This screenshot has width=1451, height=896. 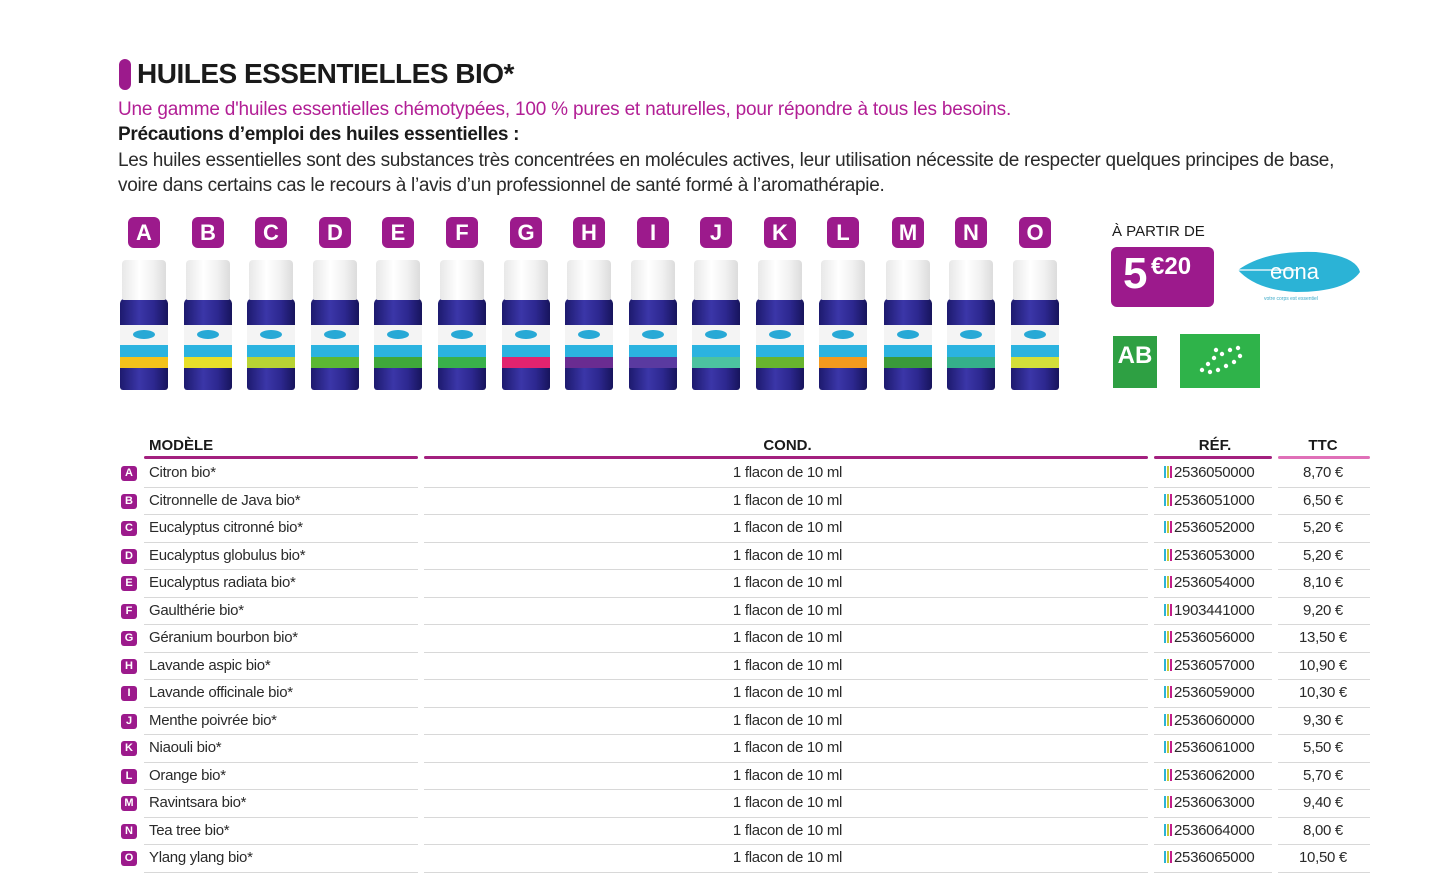 I want to click on ref-code: 2536056000, so click(x=1214, y=637).